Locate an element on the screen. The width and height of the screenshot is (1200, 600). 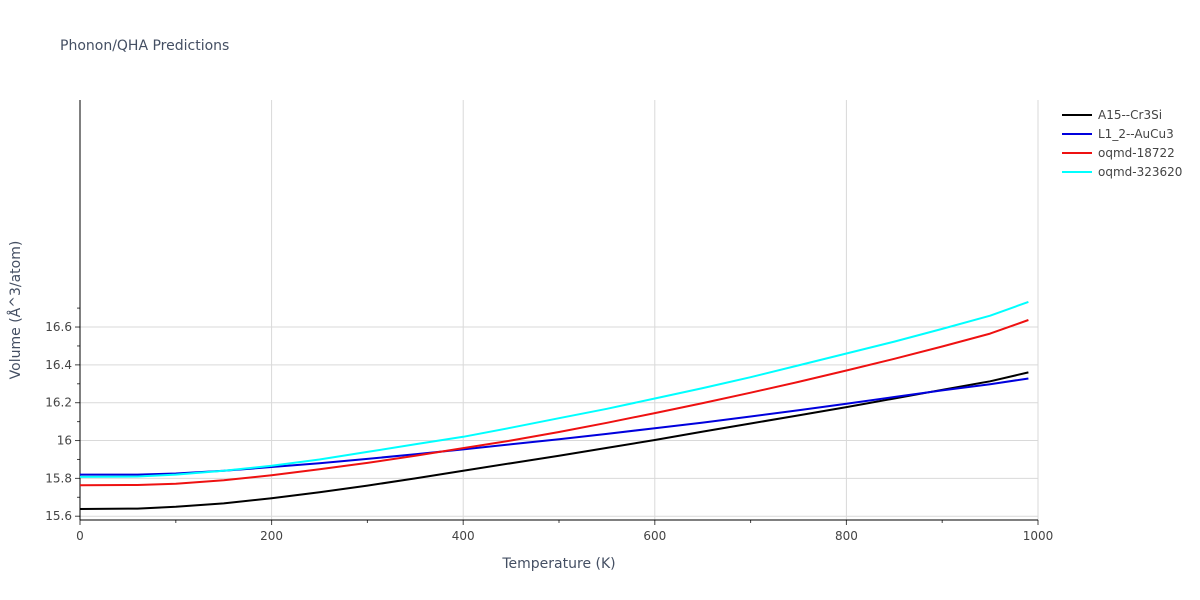
y-tick-label: 16.6 is located at coordinates (58, 327).